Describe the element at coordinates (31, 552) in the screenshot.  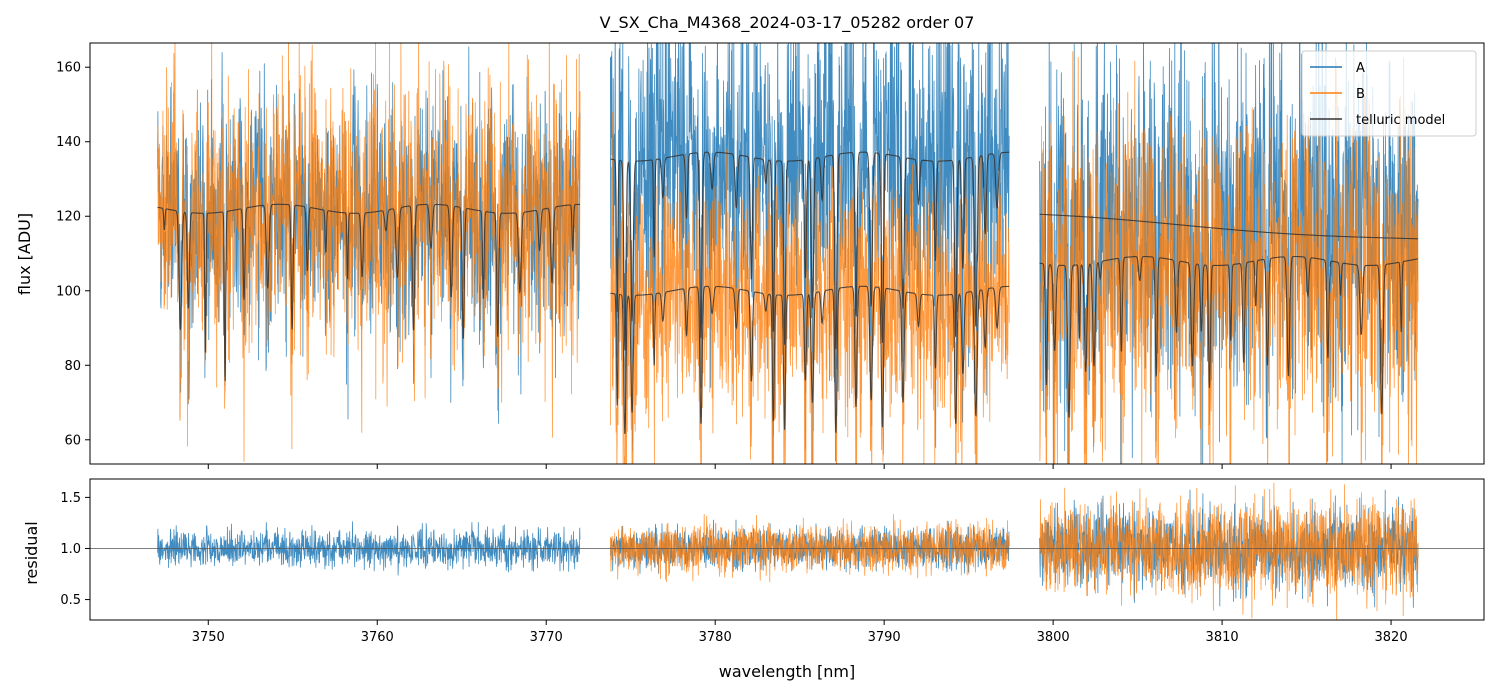
I see `residual-y-axis-label: residual` at that location.